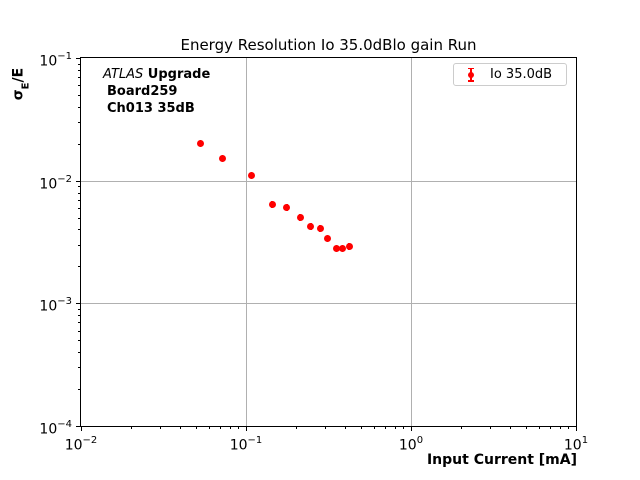 The height and width of the screenshot is (480, 640). I want to click on errorbar-icon, so click(471, 75).